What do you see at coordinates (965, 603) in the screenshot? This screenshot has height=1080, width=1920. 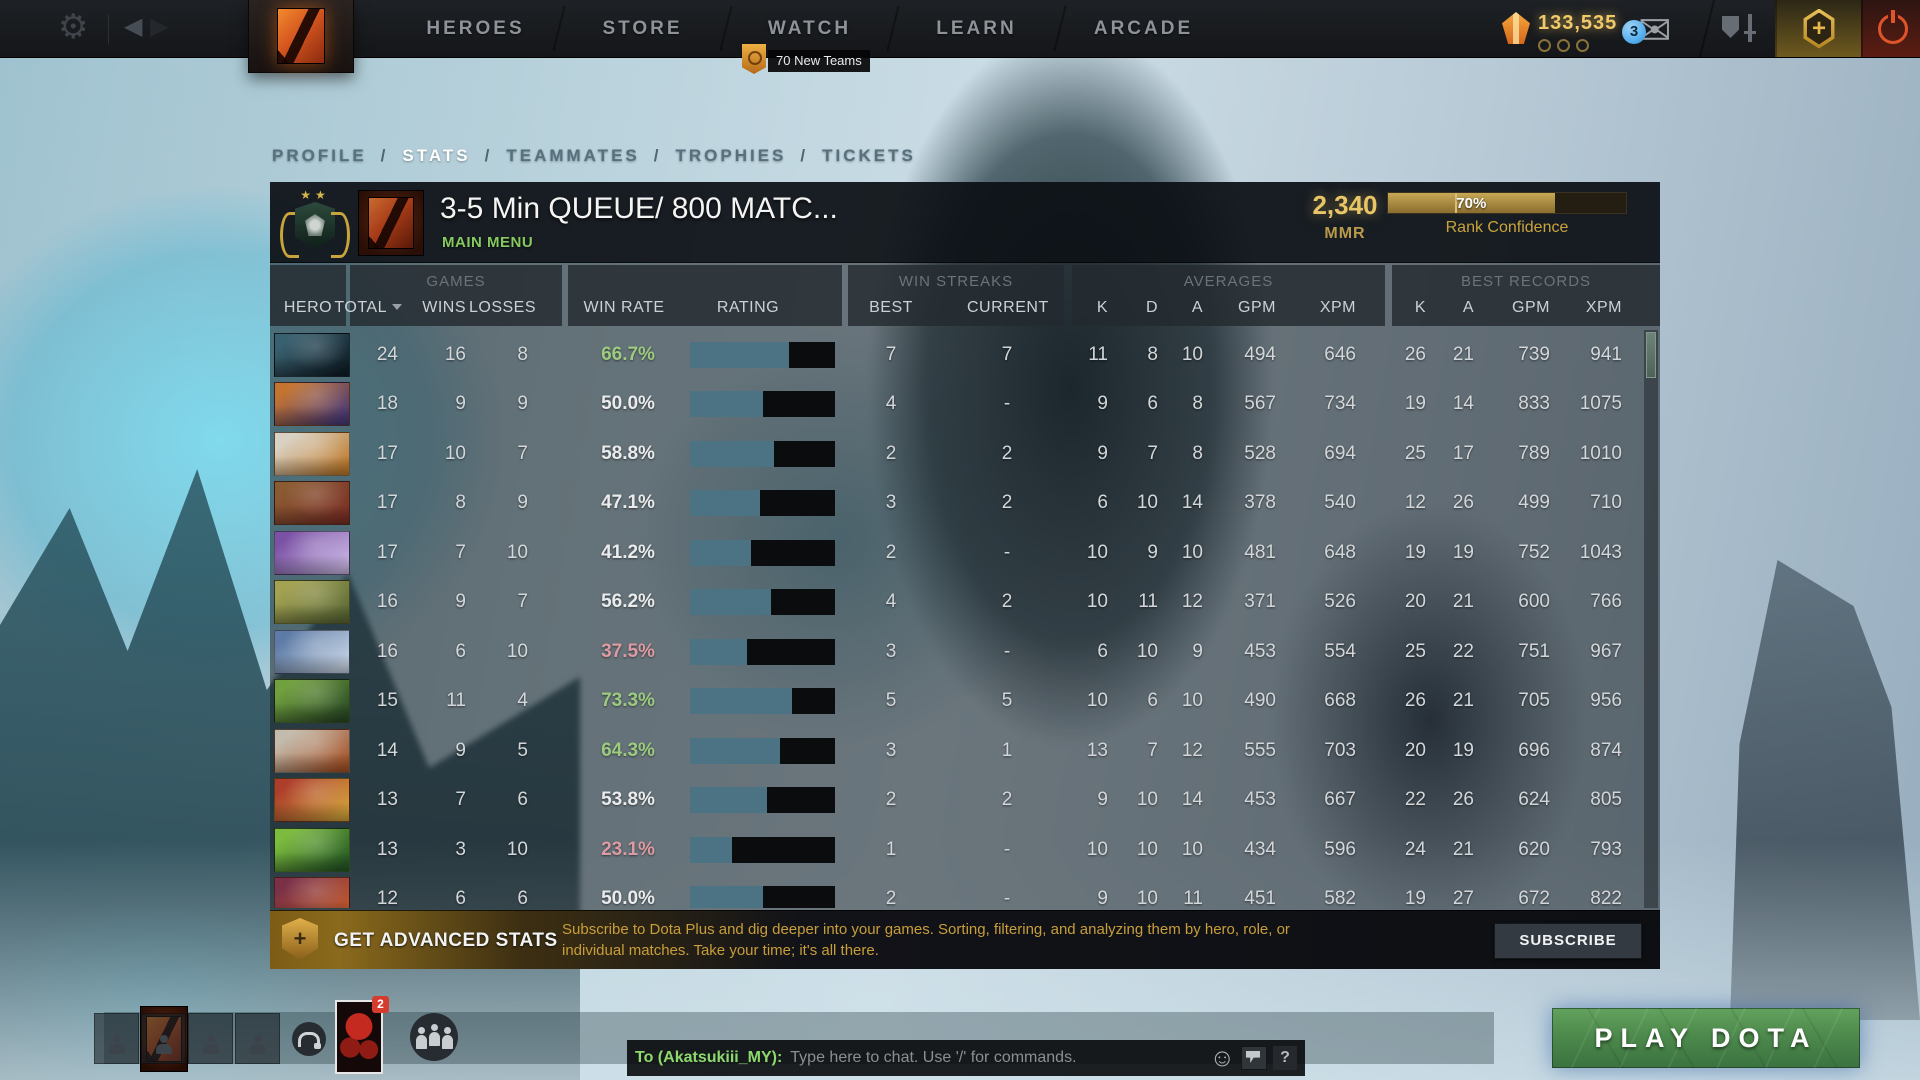 I see `table-row: 16 9 7 56.2% 4 2 10 11 12 371 526 20 21 600 766` at bounding box center [965, 603].